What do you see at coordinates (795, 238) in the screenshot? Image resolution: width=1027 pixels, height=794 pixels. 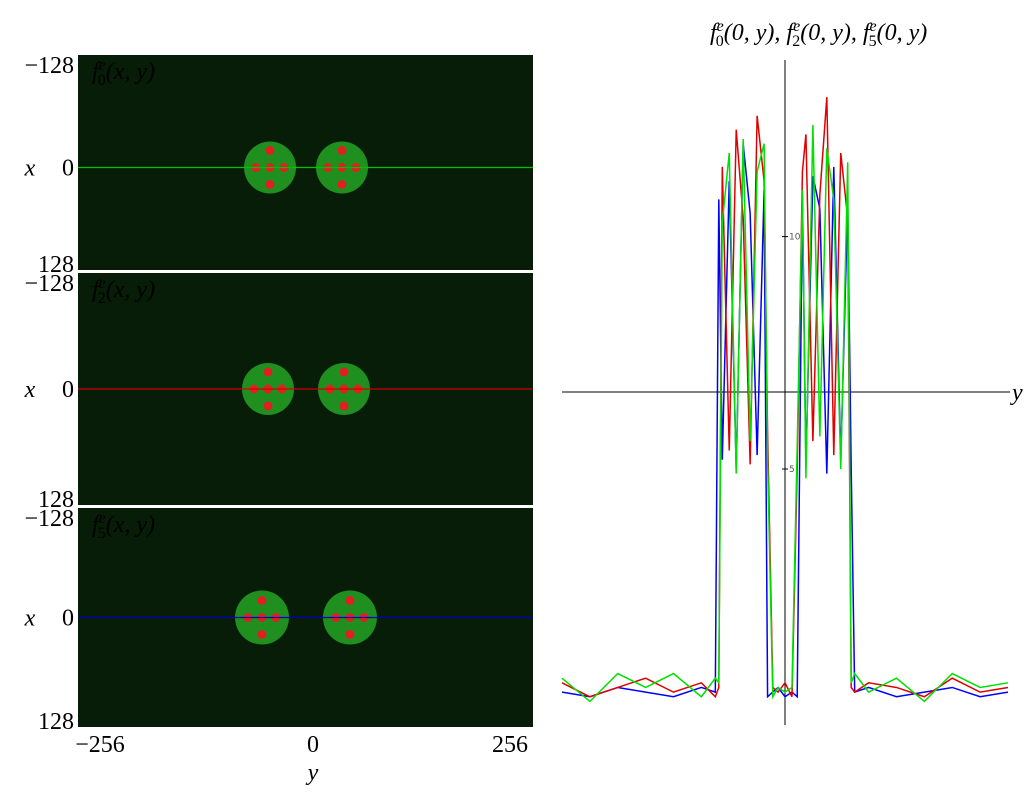 I see `y-tick-label: 10` at bounding box center [795, 238].